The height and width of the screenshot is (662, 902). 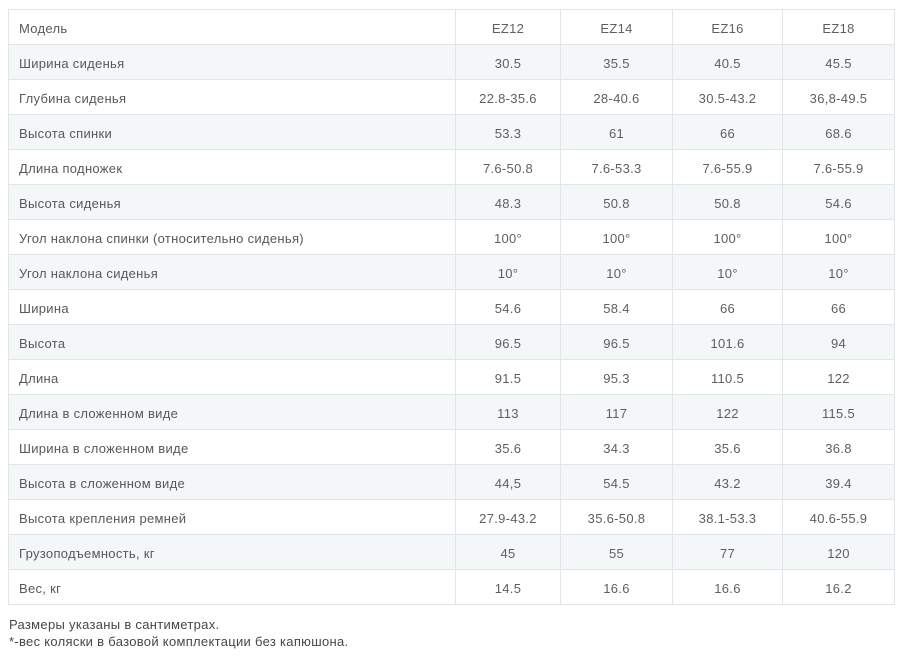 I want to click on value-cell: 28-40.6, so click(x=616, y=97).